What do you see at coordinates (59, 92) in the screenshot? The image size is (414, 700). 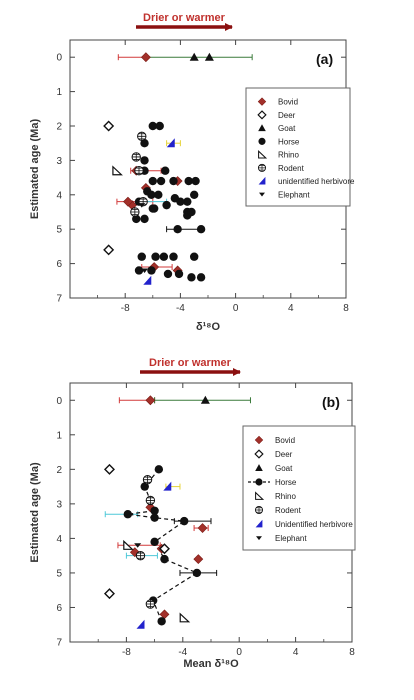 I see `y-tick-label: 1` at bounding box center [59, 92].